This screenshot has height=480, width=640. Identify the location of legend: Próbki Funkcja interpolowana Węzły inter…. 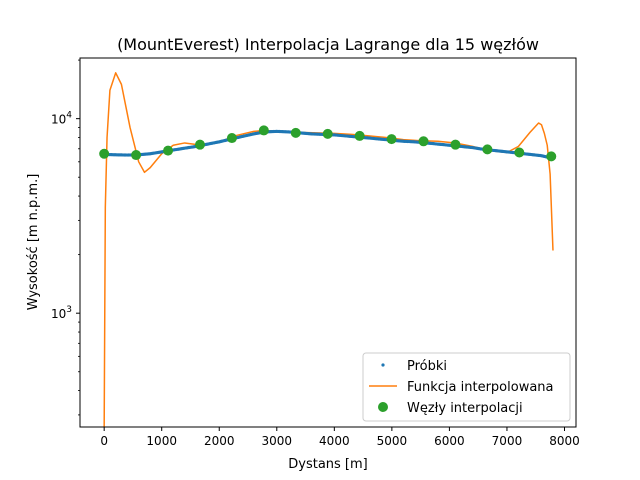
(466, 387).